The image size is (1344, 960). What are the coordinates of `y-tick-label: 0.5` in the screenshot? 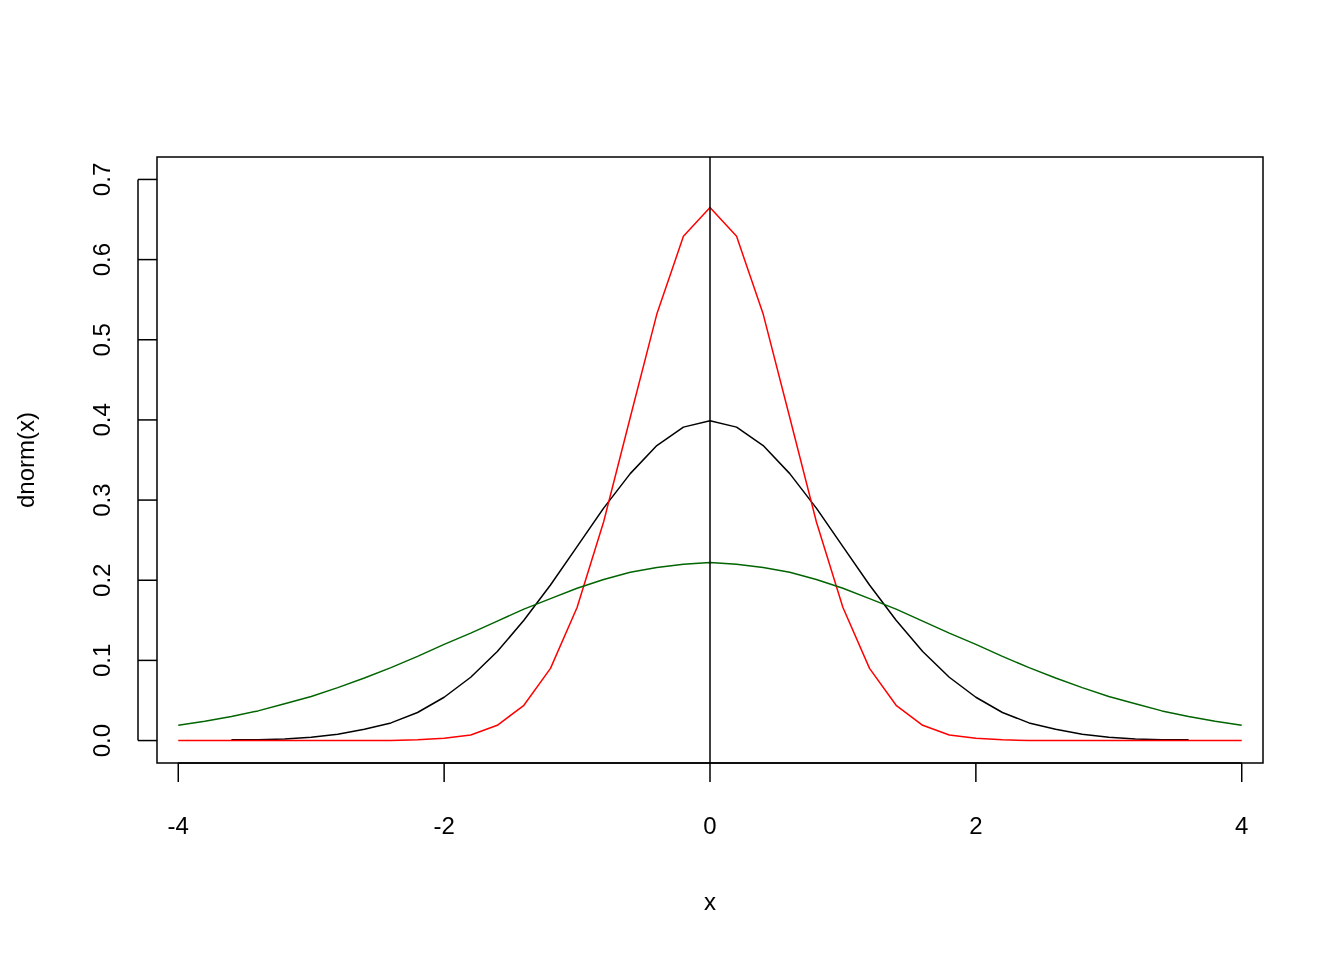 It's located at (101, 340).